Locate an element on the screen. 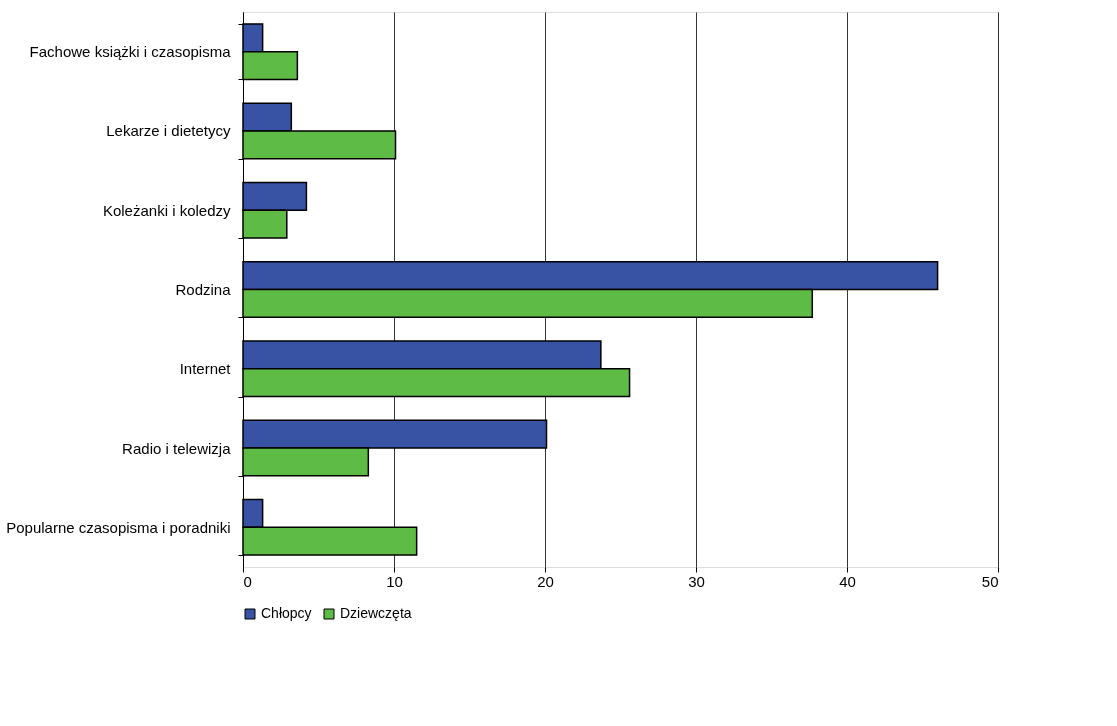 This screenshot has width=1117, height=726. y-tick-label: Fachowe książki i czasopisma is located at coordinates (130, 52).